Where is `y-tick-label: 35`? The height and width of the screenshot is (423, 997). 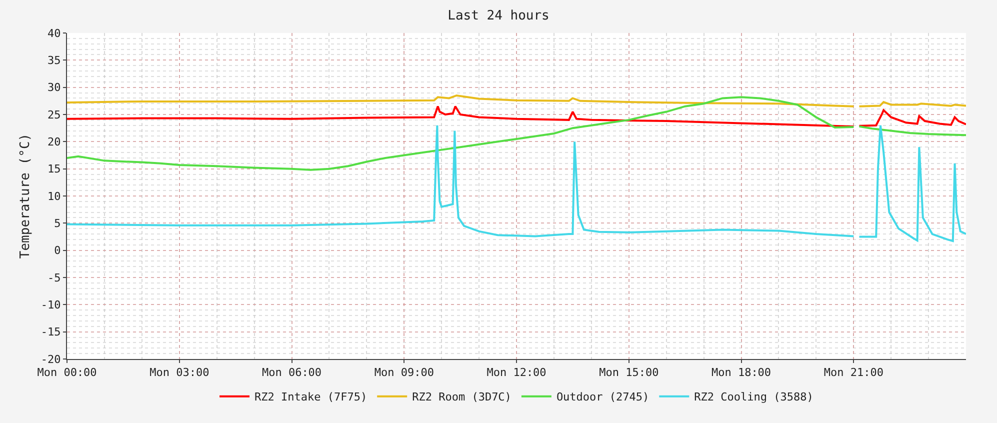 y-tick-label: 35 is located at coordinates (54, 61).